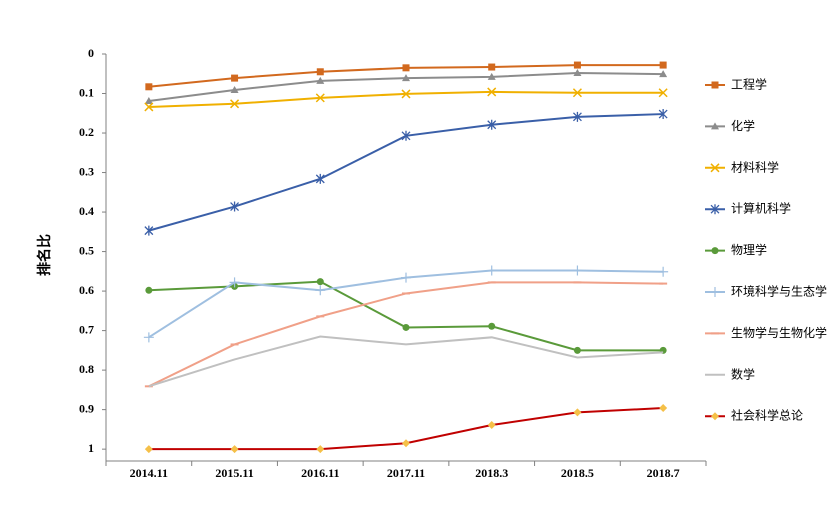 The width and height of the screenshot is (840, 506). What do you see at coordinates (743, 125) in the screenshot?
I see `legend-label: 化学` at bounding box center [743, 125].